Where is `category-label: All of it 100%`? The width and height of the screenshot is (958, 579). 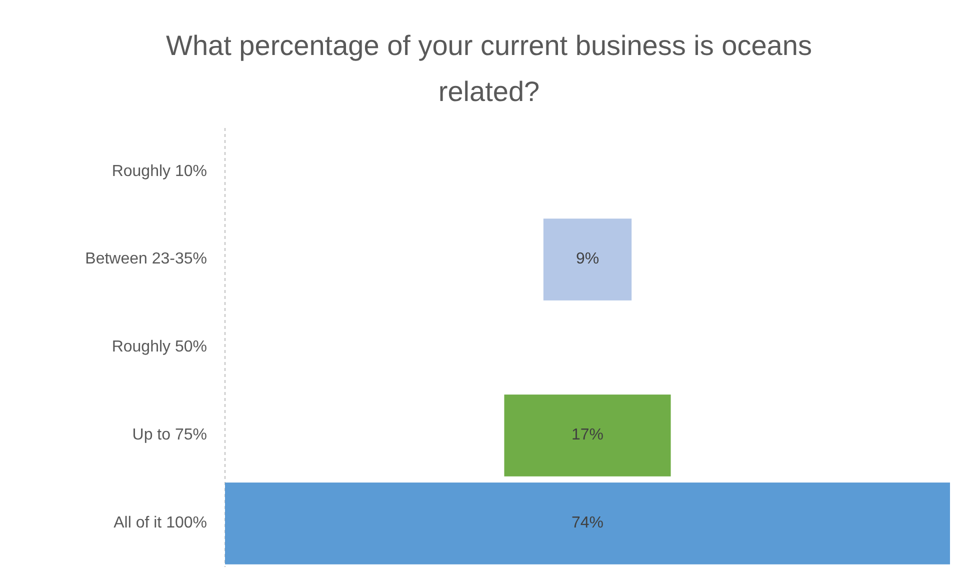
category-label: All of it 100% is located at coordinates (160, 523).